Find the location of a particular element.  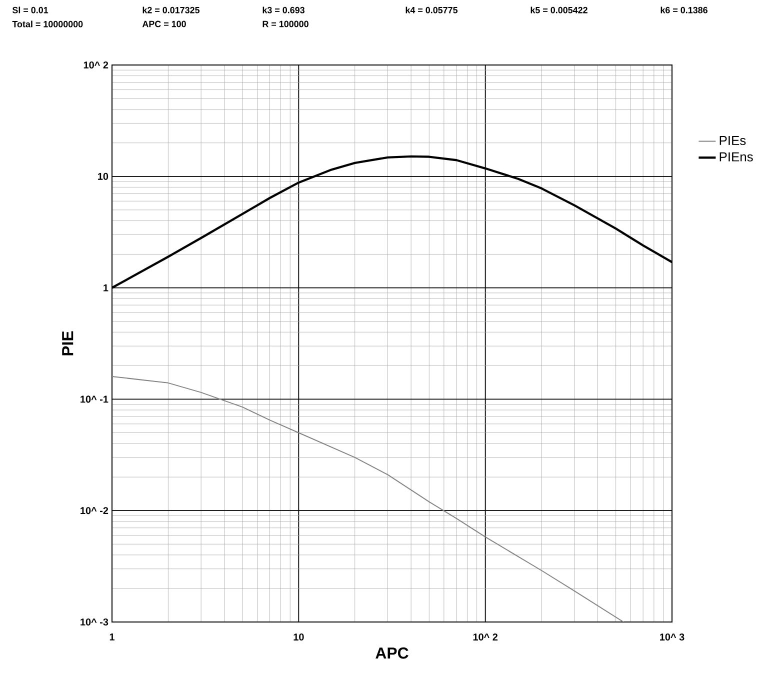

text: k2 = 0.017325 is located at coordinates (171, 10).